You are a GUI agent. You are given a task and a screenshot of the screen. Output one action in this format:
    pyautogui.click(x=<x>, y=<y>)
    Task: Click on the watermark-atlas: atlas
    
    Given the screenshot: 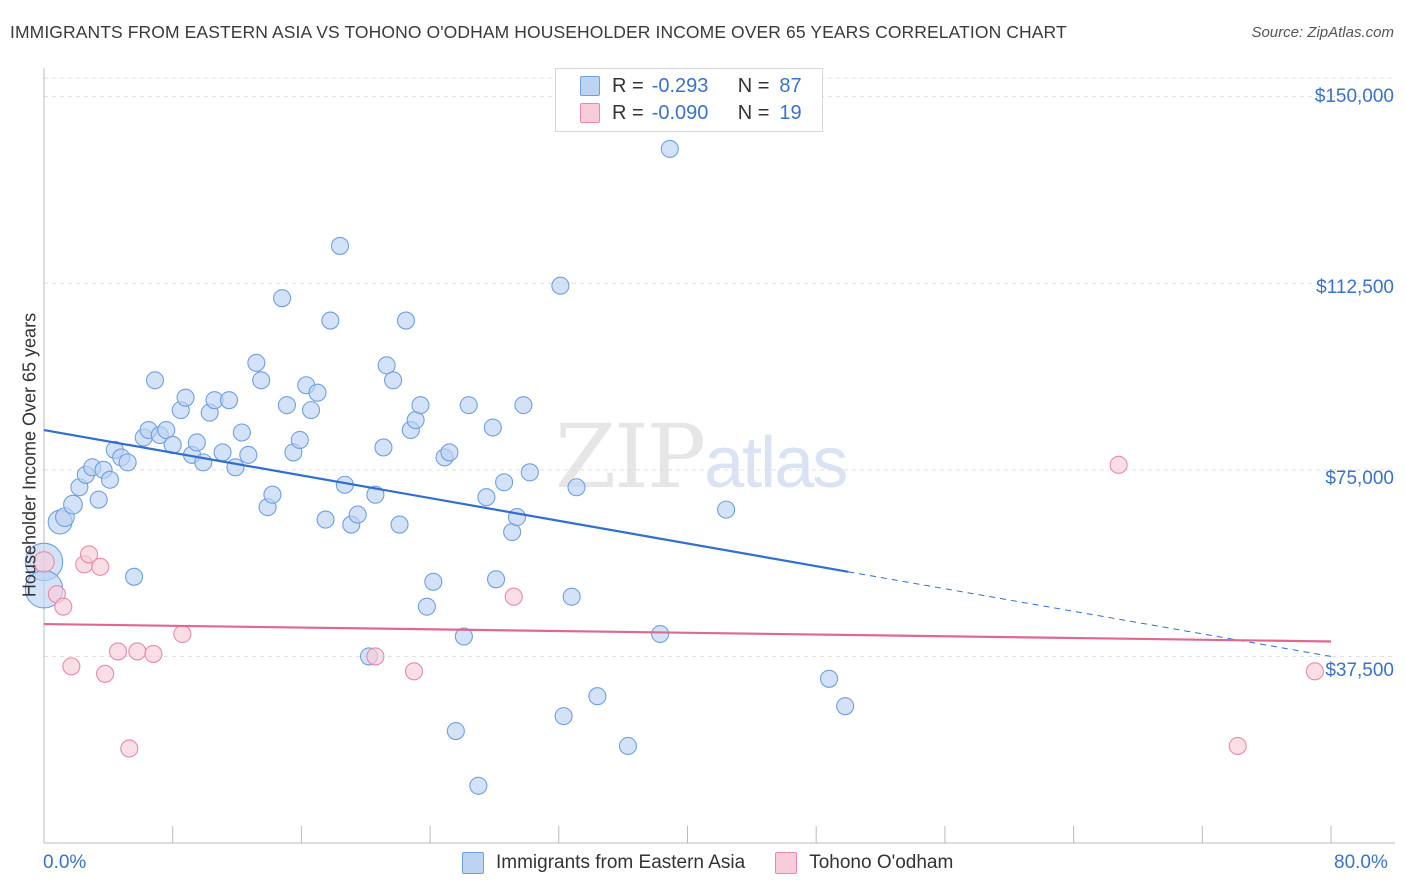 What is the action you would take?
    pyautogui.click(x=776, y=463)
    